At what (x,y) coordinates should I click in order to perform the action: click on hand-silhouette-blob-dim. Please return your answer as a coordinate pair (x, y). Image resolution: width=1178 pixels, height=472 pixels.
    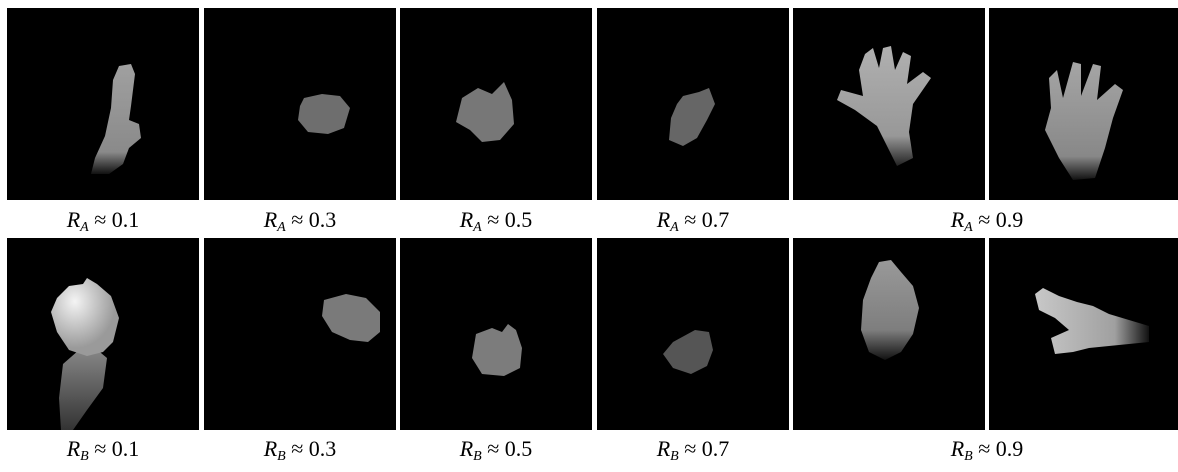
    Looking at the image, I should click on (688, 352).